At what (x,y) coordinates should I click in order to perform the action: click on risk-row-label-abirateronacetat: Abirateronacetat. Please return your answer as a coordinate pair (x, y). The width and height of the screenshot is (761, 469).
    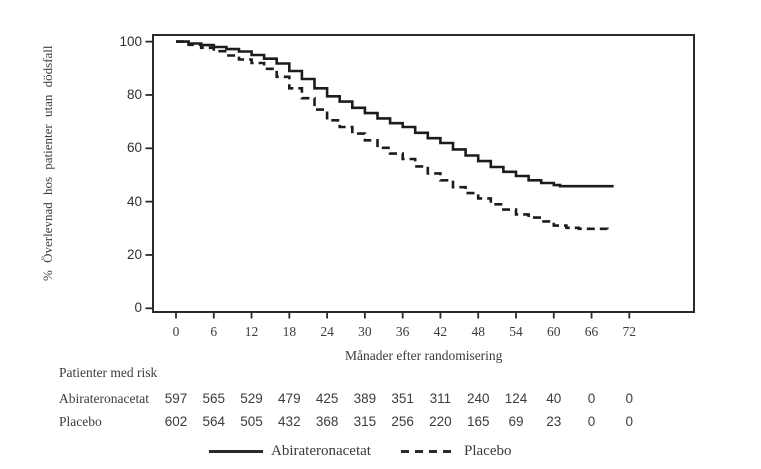
    Looking at the image, I should click on (104, 398).